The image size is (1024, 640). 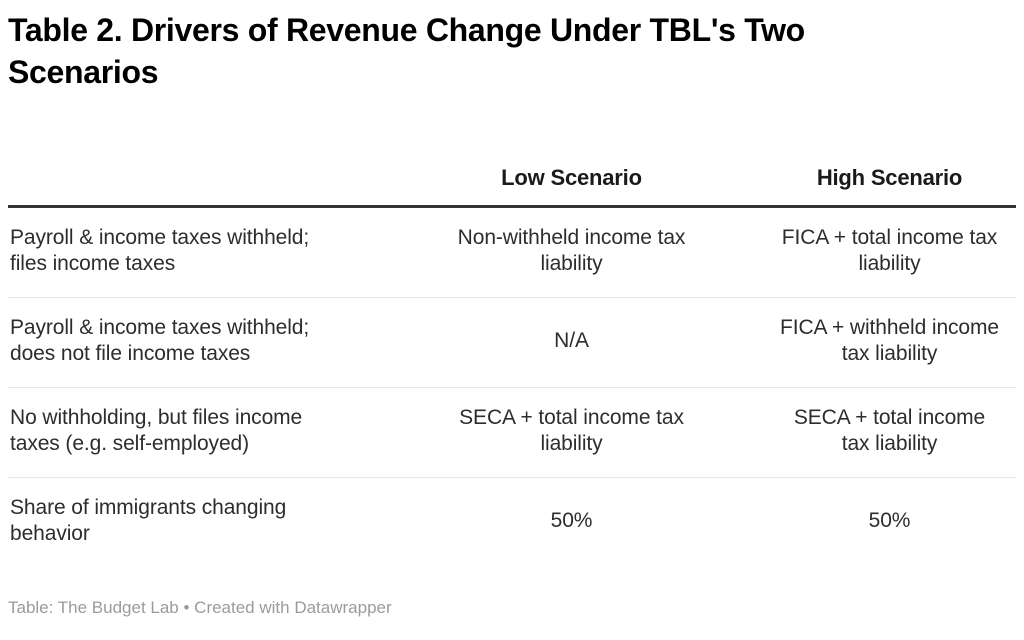 I want to click on header-row: Low Scenario High Scenario, so click(x=512, y=186).